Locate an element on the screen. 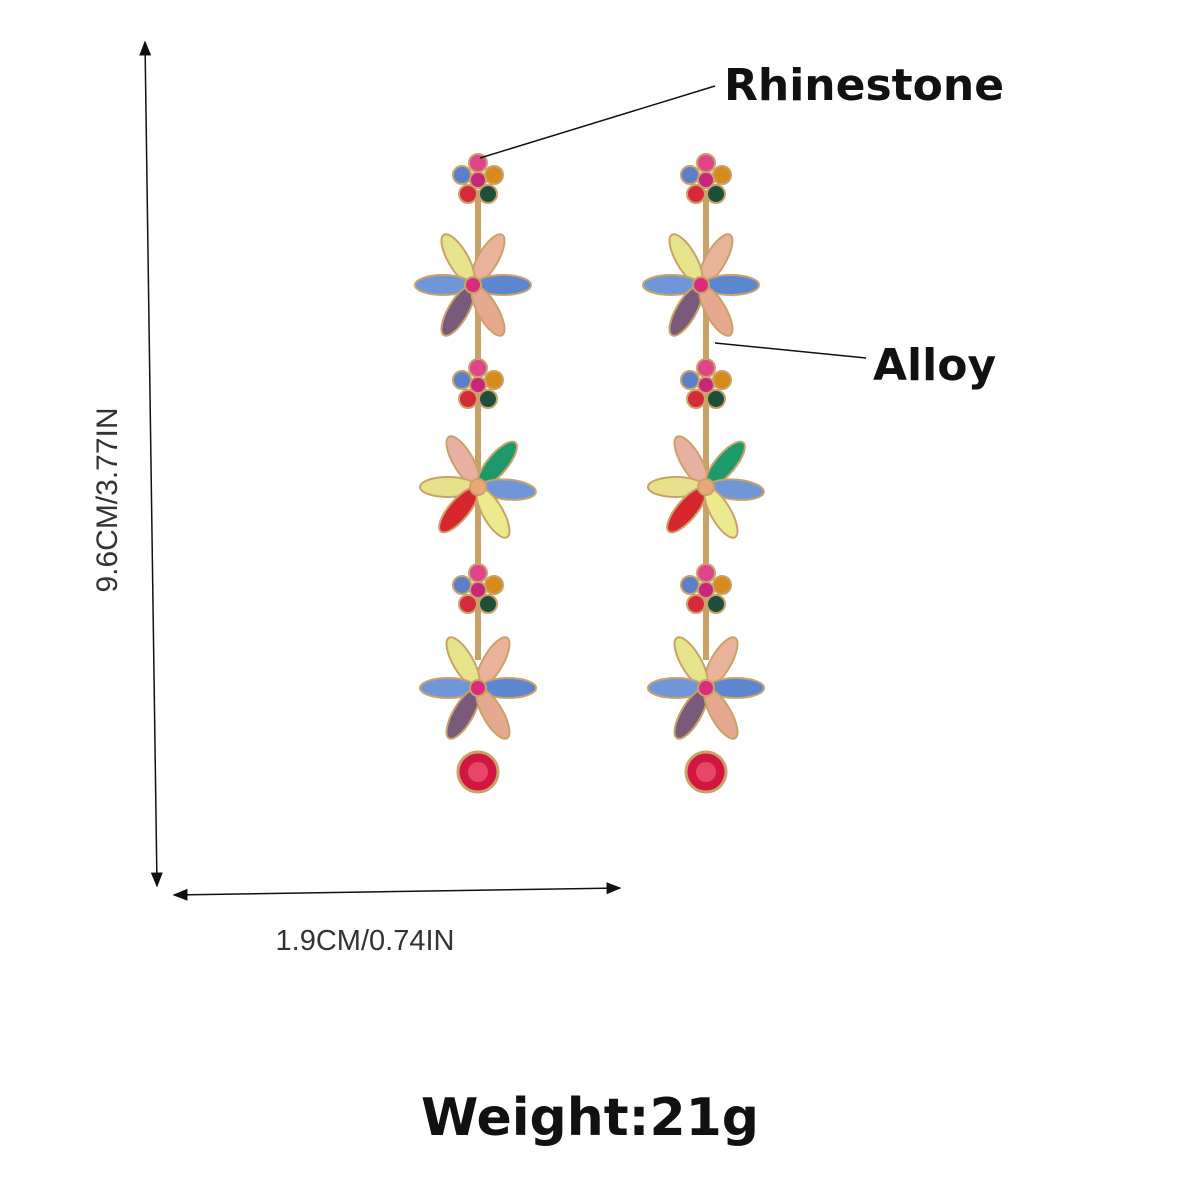  width-label: 1.9CM/0.74IN is located at coordinates (365, 941).